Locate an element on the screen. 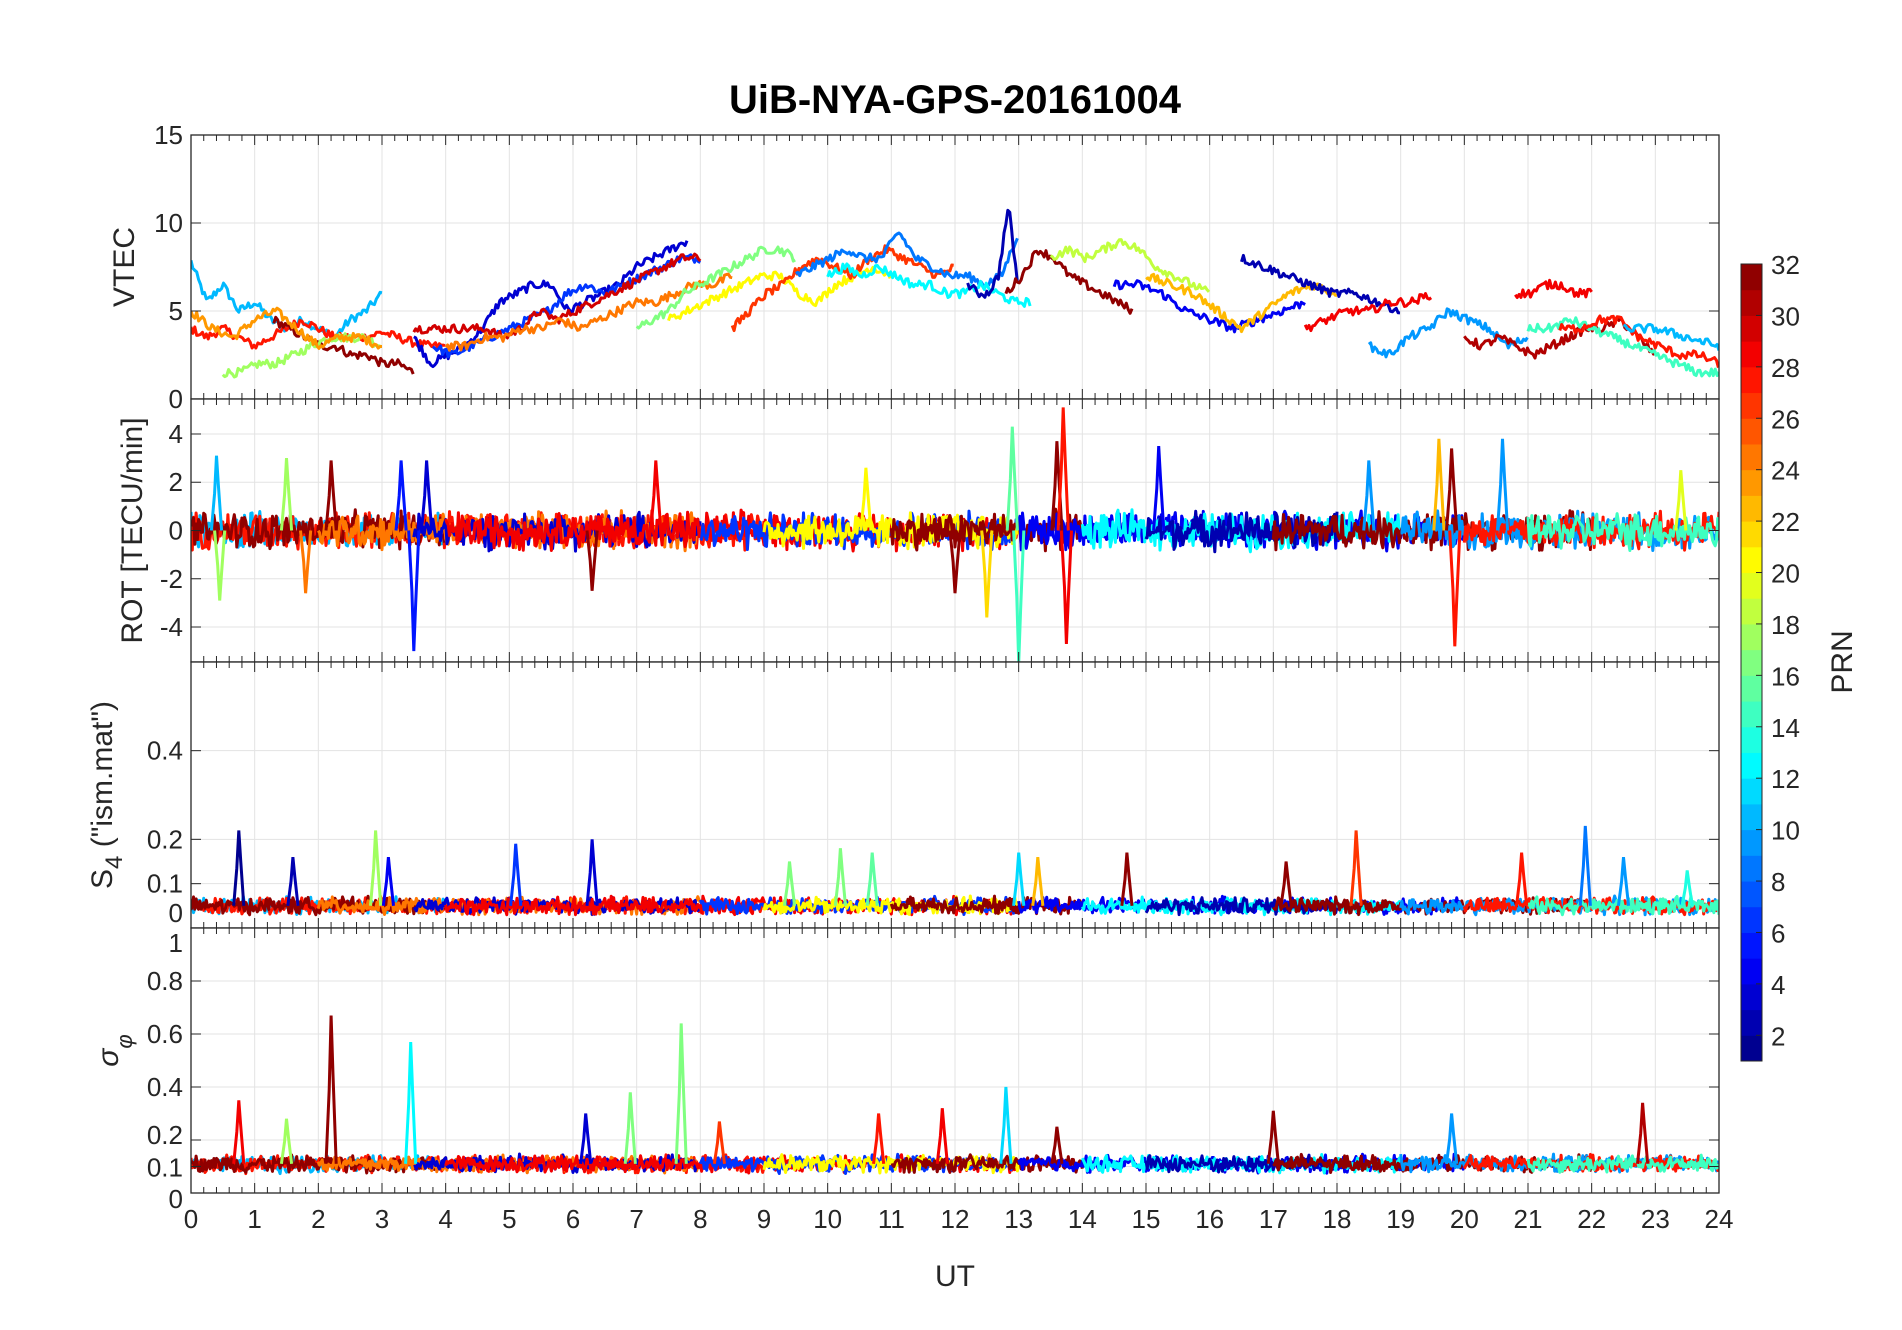 This screenshot has height=1330, width=1902. colorbar-frame is located at coordinates (1751, 662).